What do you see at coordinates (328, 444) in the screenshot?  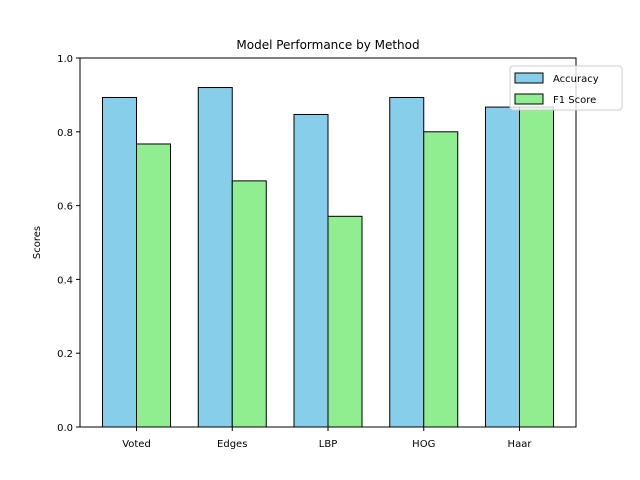 I see `x-tick-label-lbp: LBP` at bounding box center [328, 444].